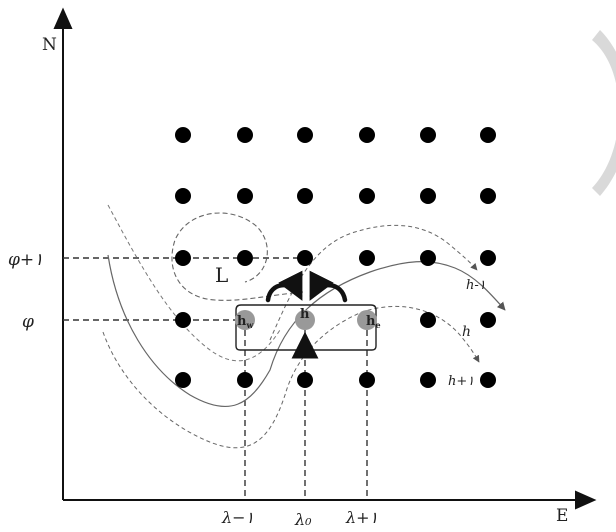  I want to click on contour-label-h-plus: h+١, so click(461, 381).